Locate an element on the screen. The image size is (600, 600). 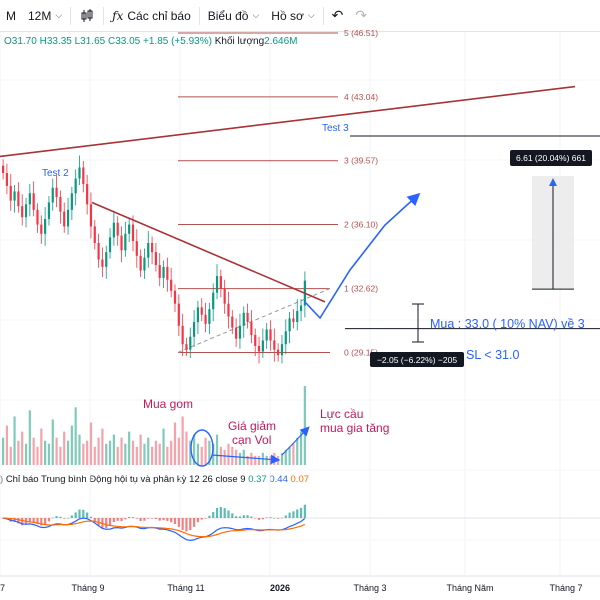
interval-12m-button: 12M ⌵ is located at coordinates (45, 16).